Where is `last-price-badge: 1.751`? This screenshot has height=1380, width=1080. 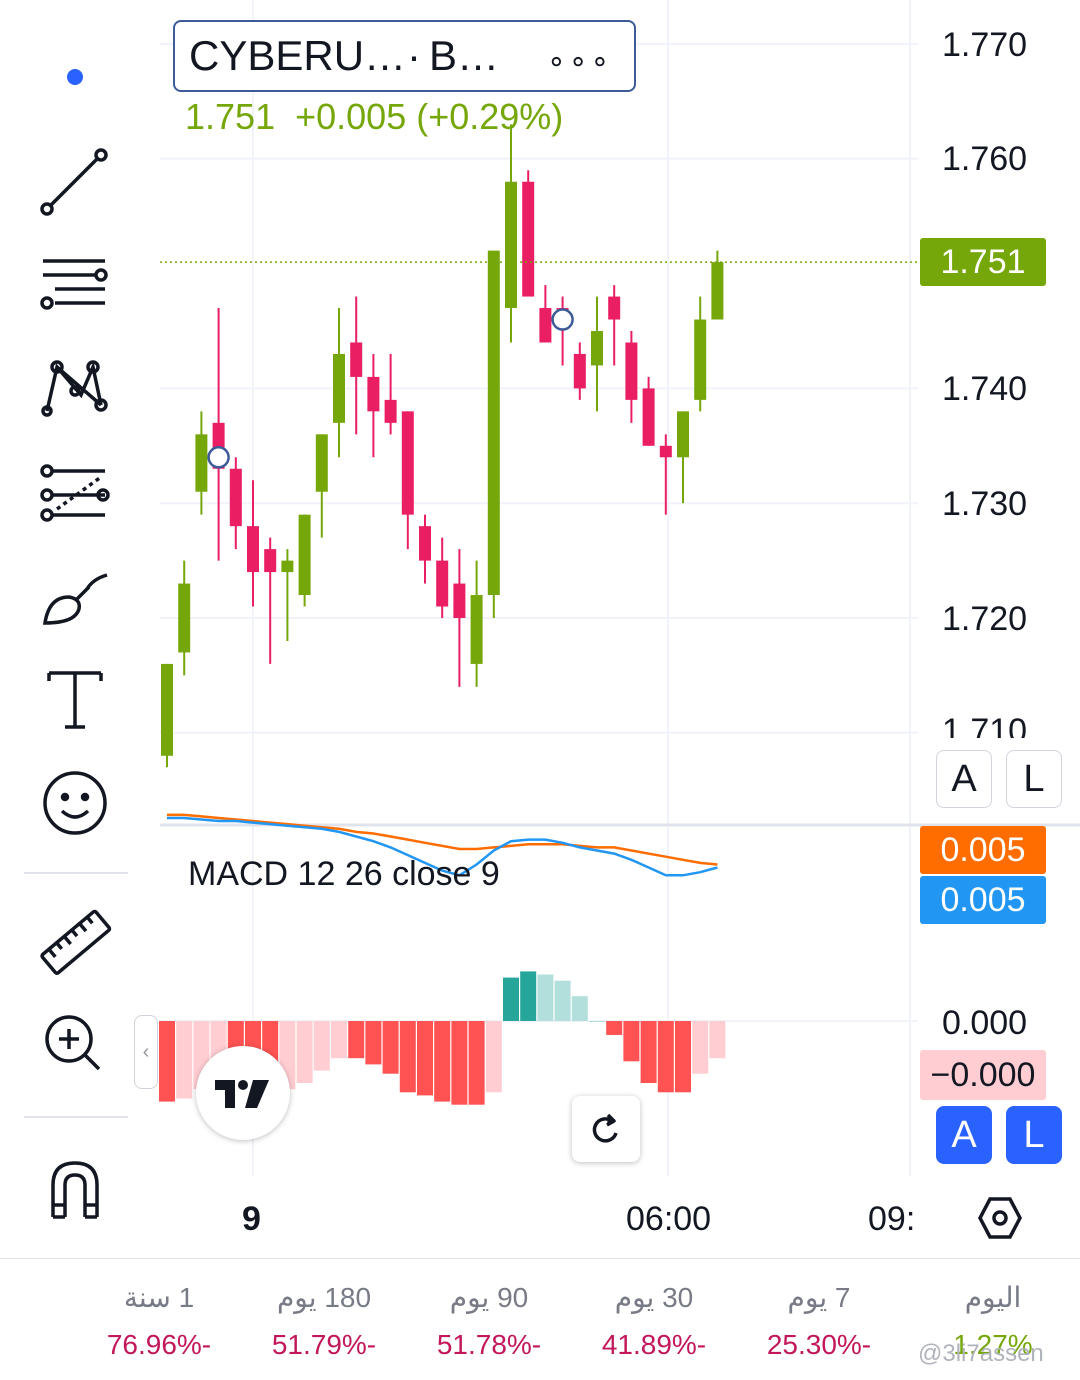 last-price-badge: 1.751 is located at coordinates (983, 262).